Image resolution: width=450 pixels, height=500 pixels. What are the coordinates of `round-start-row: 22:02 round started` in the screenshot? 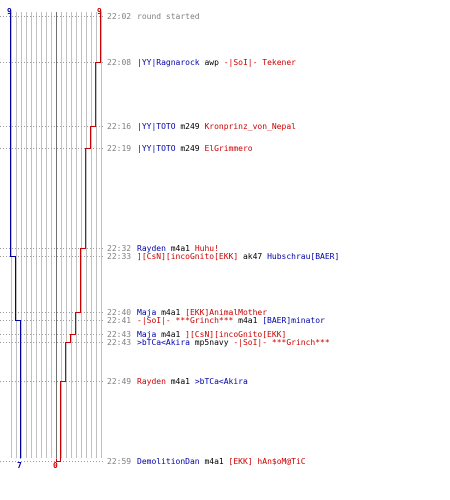 It's located at (153, 16).